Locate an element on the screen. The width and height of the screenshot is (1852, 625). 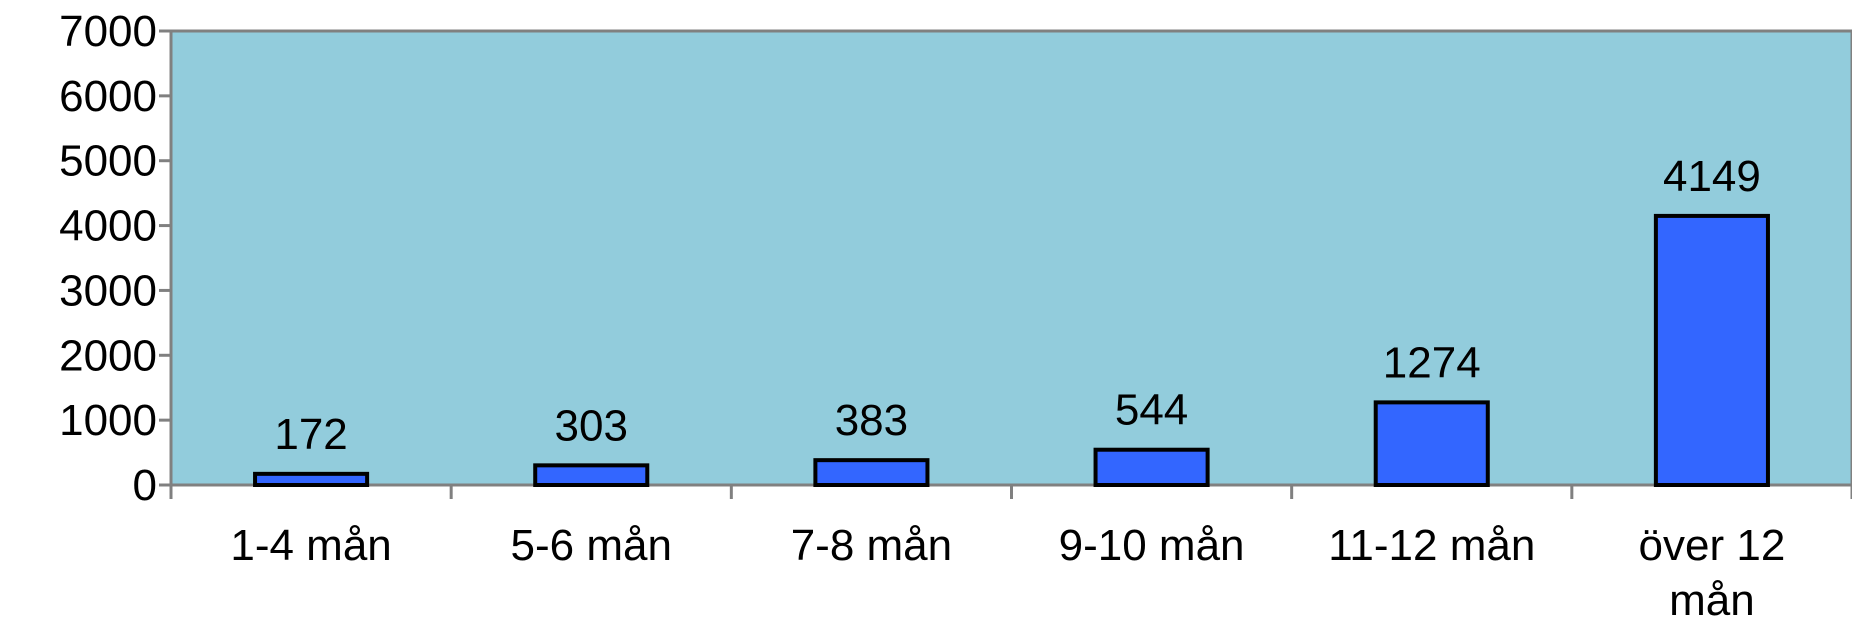
x-tick-label: 11-12 mån is located at coordinates (1431, 545).